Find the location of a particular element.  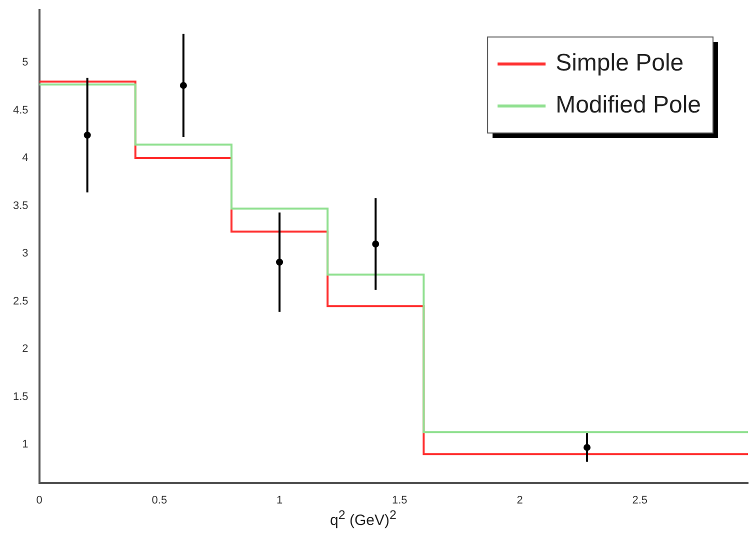

y-tick-label: 5 is located at coordinates (25, 62).